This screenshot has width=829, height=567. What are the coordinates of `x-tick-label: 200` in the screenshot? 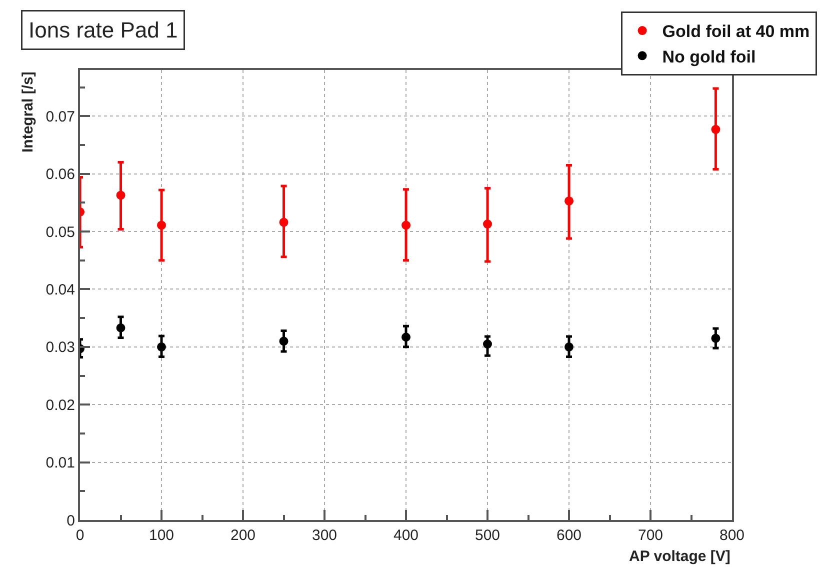 It's located at (243, 535).